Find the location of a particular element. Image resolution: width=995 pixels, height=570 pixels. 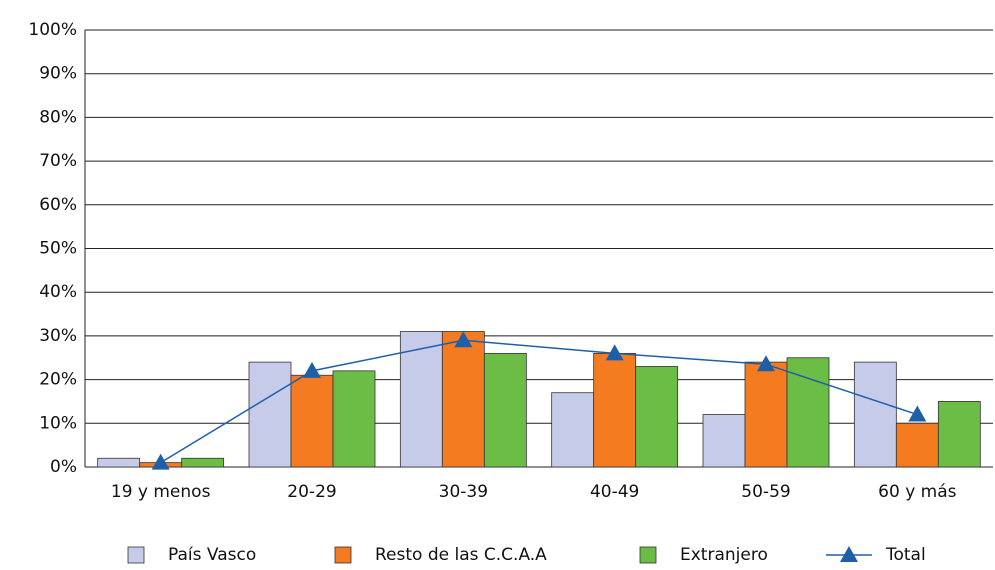

y-tick-label: 40% is located at coordinates (58, 292).